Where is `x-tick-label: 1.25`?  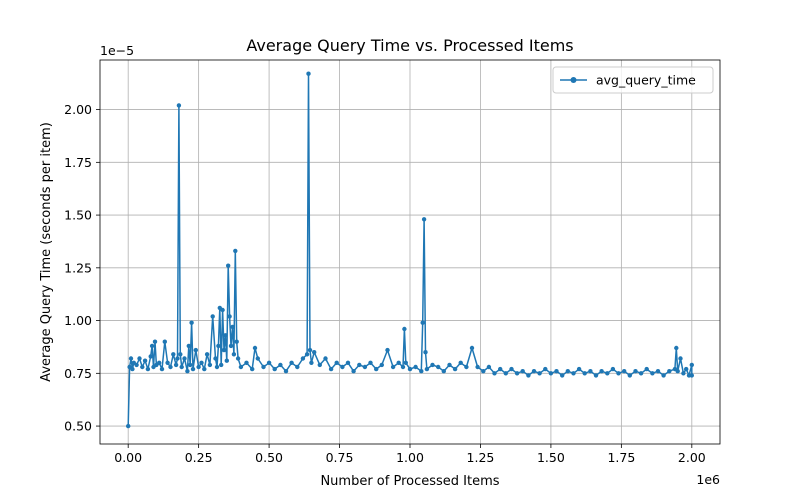 x-tick-label: 1.25 is located at coordinates (481, 457).